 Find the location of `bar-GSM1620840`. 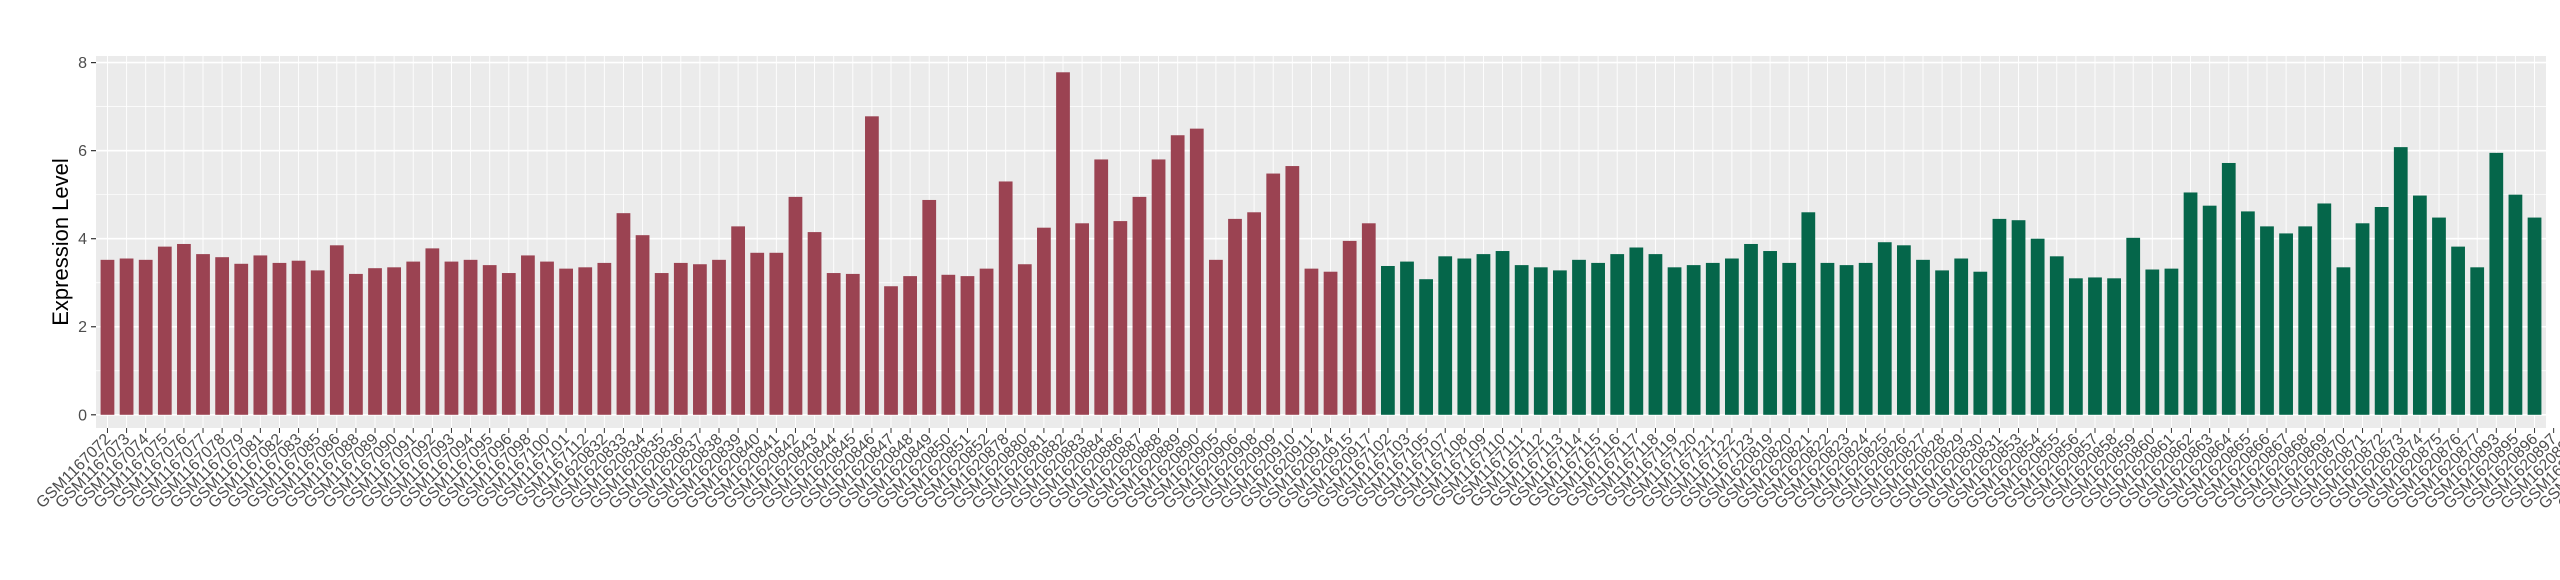

bar-GSM1620840 is located at coordinates (757, 333).